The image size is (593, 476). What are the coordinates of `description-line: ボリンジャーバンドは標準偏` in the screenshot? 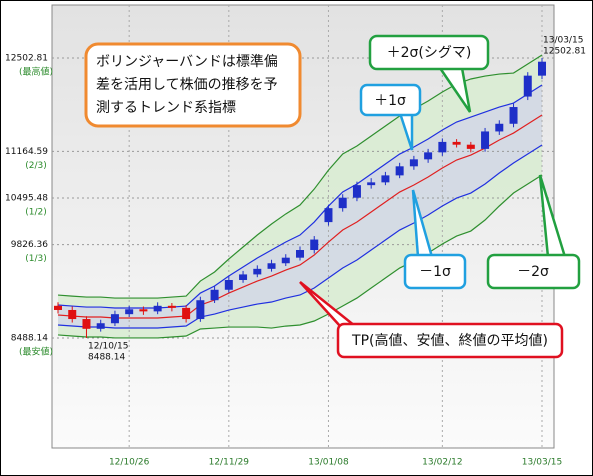 It's located at (187, 62).